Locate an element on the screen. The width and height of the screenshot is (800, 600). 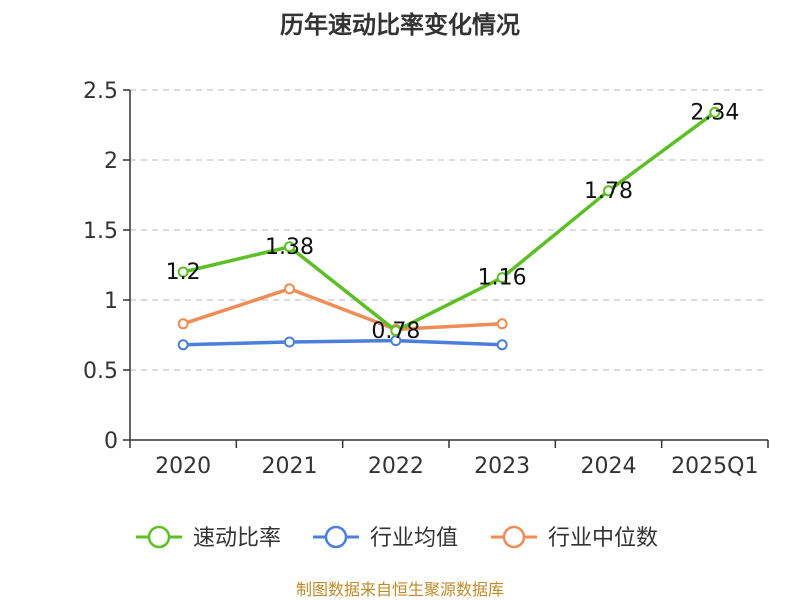
y-tick-label: 2.5 is located at coordinates (100, 91).